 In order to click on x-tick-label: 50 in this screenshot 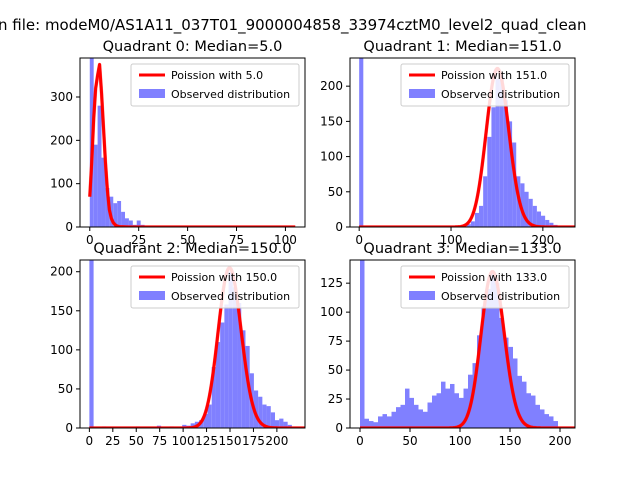, I will do `click(187, 240)`.